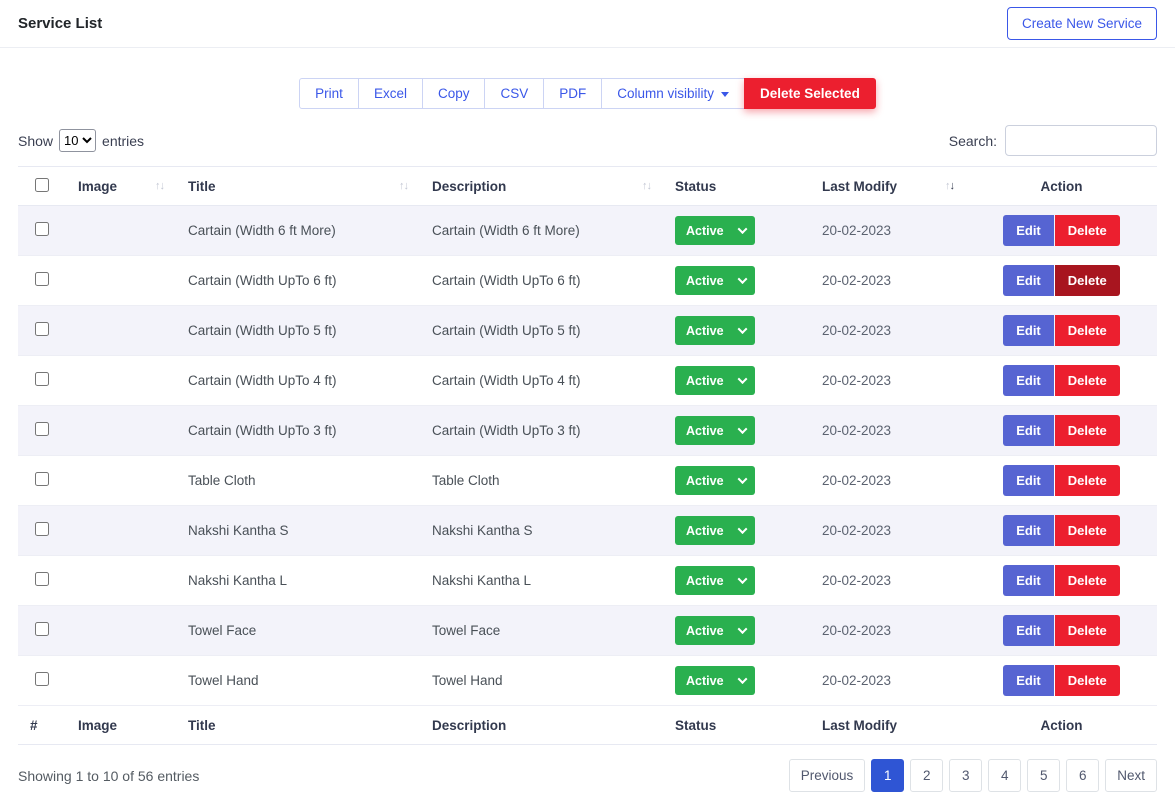 Image resolution: width=1175 pixels, height=793 pixels. What do you see at coordinates (298, 186) in the screenshot?
I see `column-header-title: Title ↑↓` at bounding box center [298, 186].